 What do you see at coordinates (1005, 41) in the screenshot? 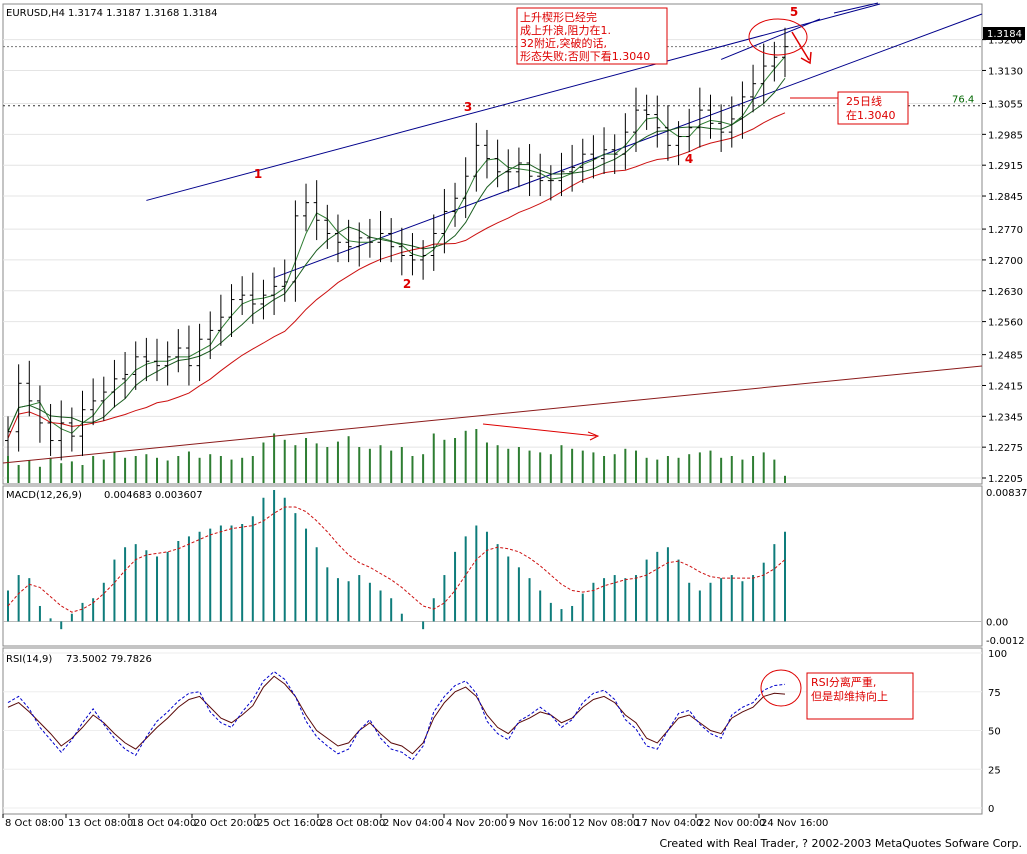
I see `price-tick-label: 1.3200` at bounding box center [1005, 41].